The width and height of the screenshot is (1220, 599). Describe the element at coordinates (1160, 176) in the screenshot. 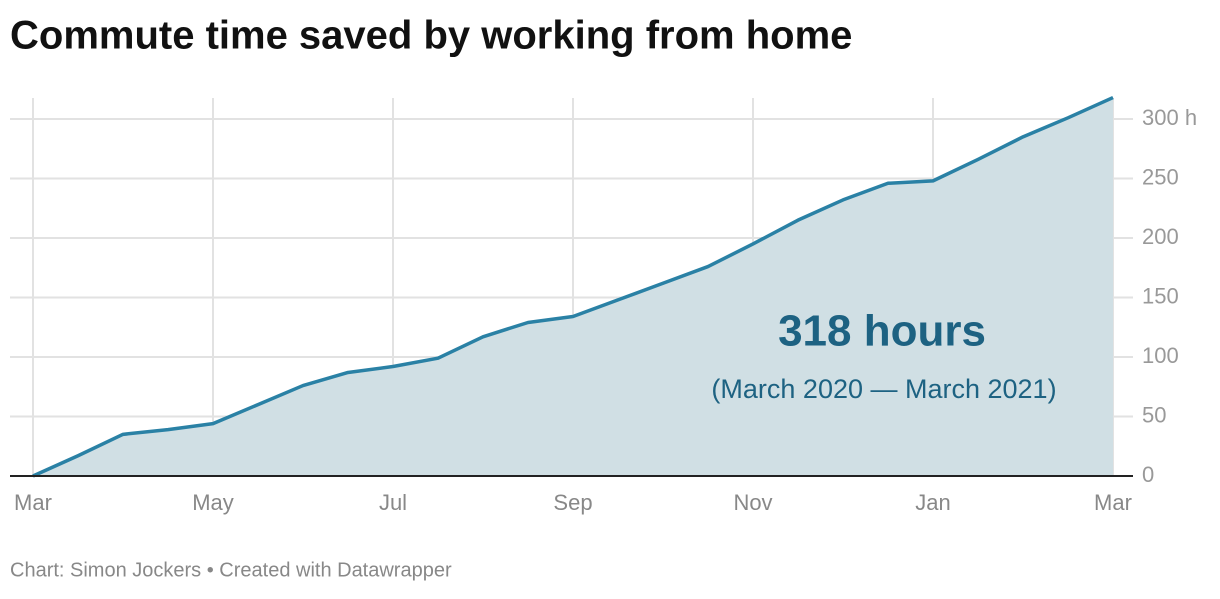

I see `y-tick-label: 250` at that location.